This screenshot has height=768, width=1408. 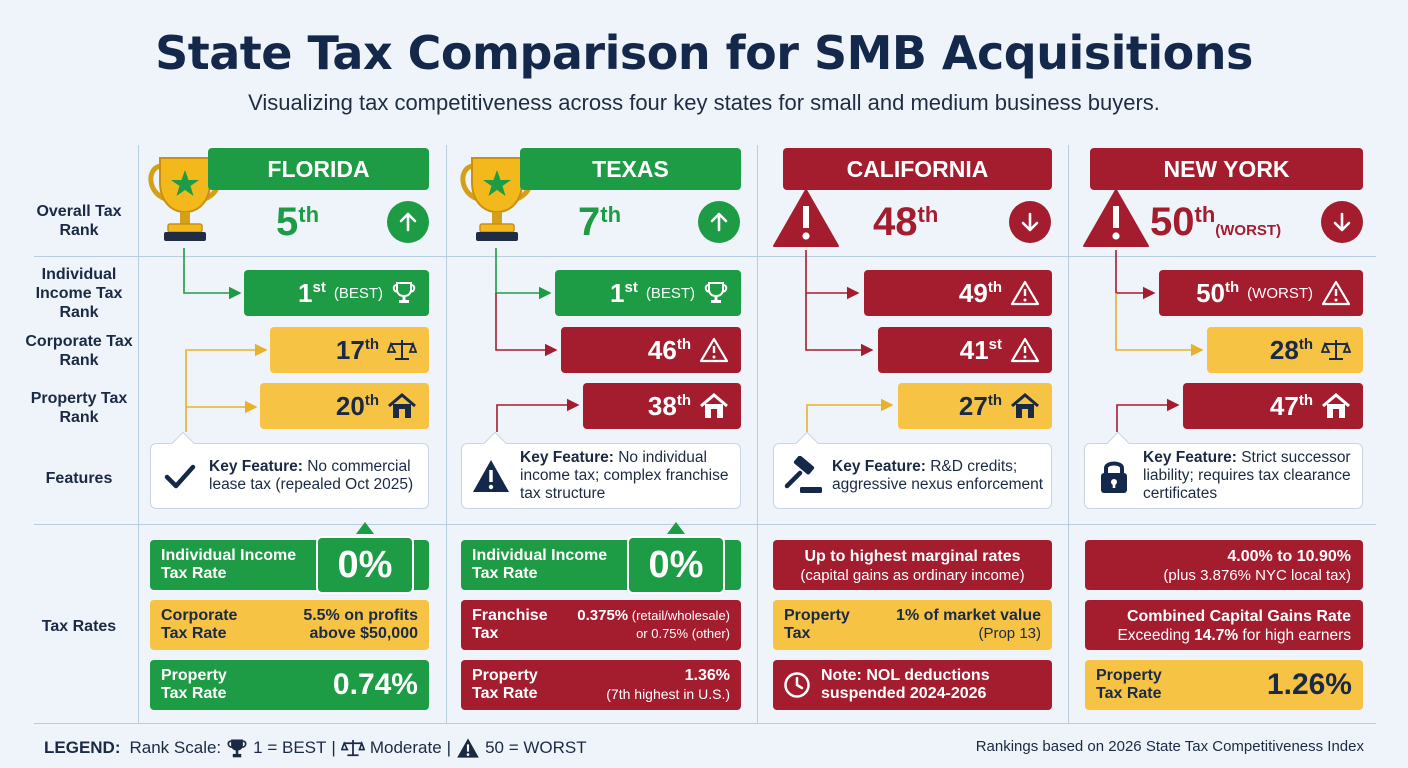 I want to click on rate-label: Franchise Tax, so click(x=510, y=625).